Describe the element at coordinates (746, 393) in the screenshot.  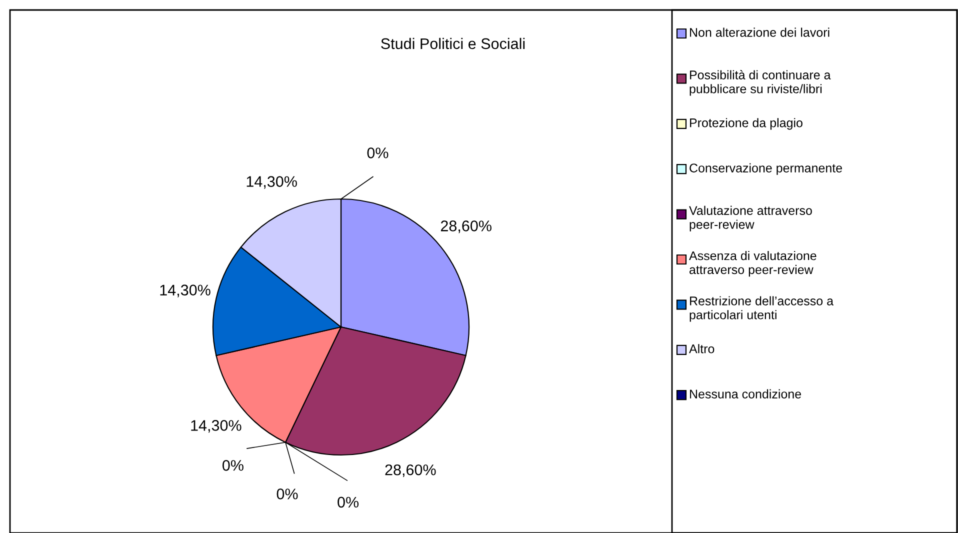
I see `legend-label: Nessuna condizione` at that location.